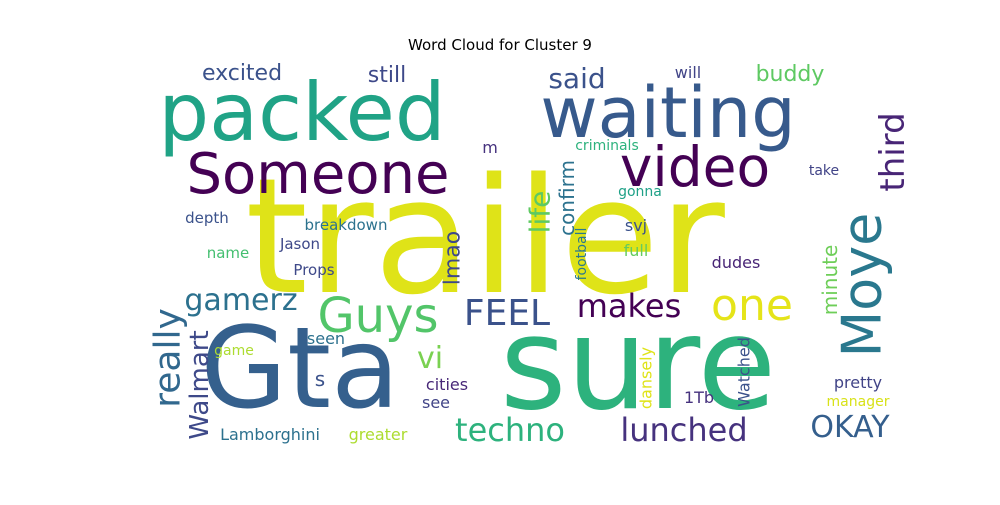  I want to click on word-props: Props, so click(313, 270).